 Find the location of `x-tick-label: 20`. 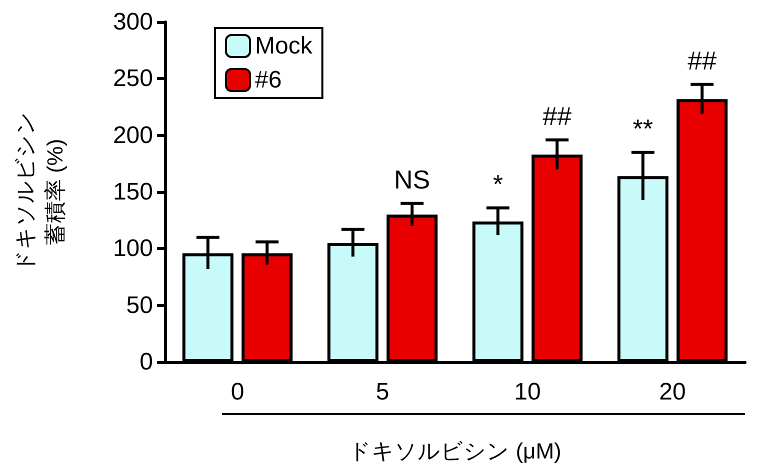

x-tick-label: 20 is located at coordinates (672, 392).